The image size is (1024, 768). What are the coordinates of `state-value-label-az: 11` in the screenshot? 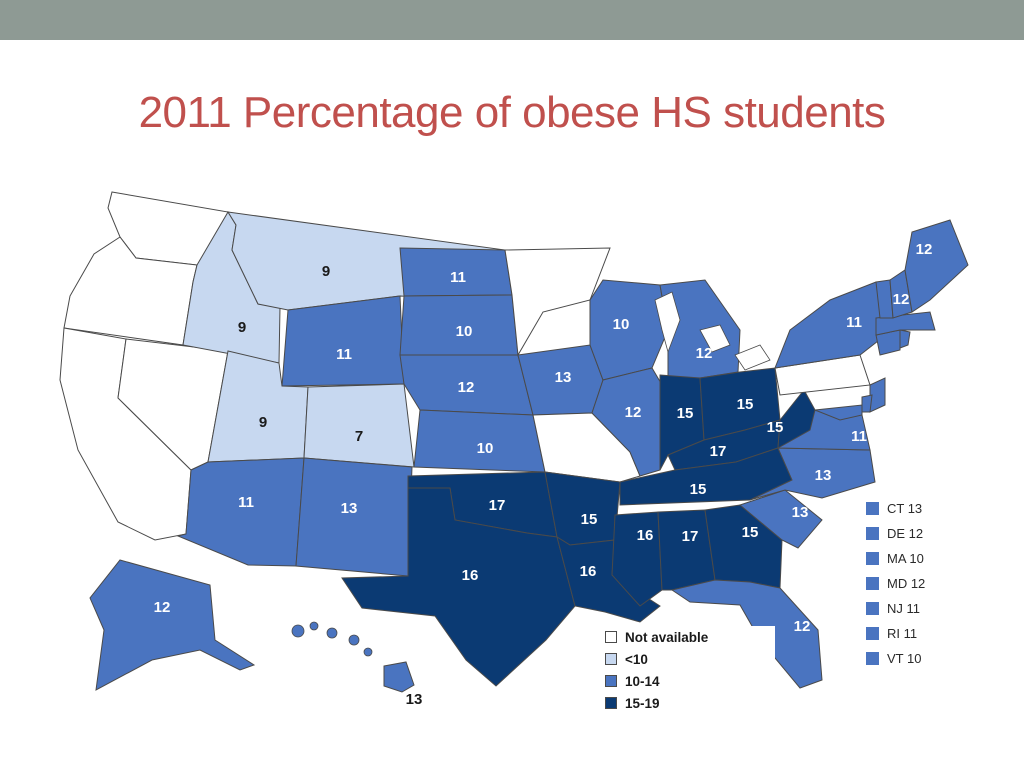 It's located at (246, 502).